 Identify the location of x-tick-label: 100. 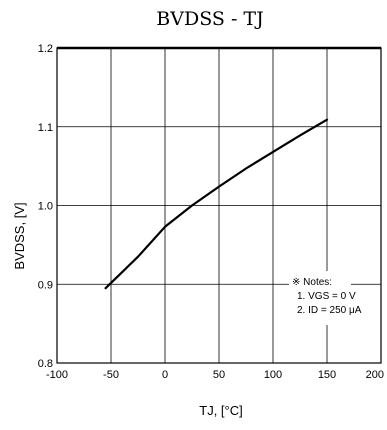
(273, 375).